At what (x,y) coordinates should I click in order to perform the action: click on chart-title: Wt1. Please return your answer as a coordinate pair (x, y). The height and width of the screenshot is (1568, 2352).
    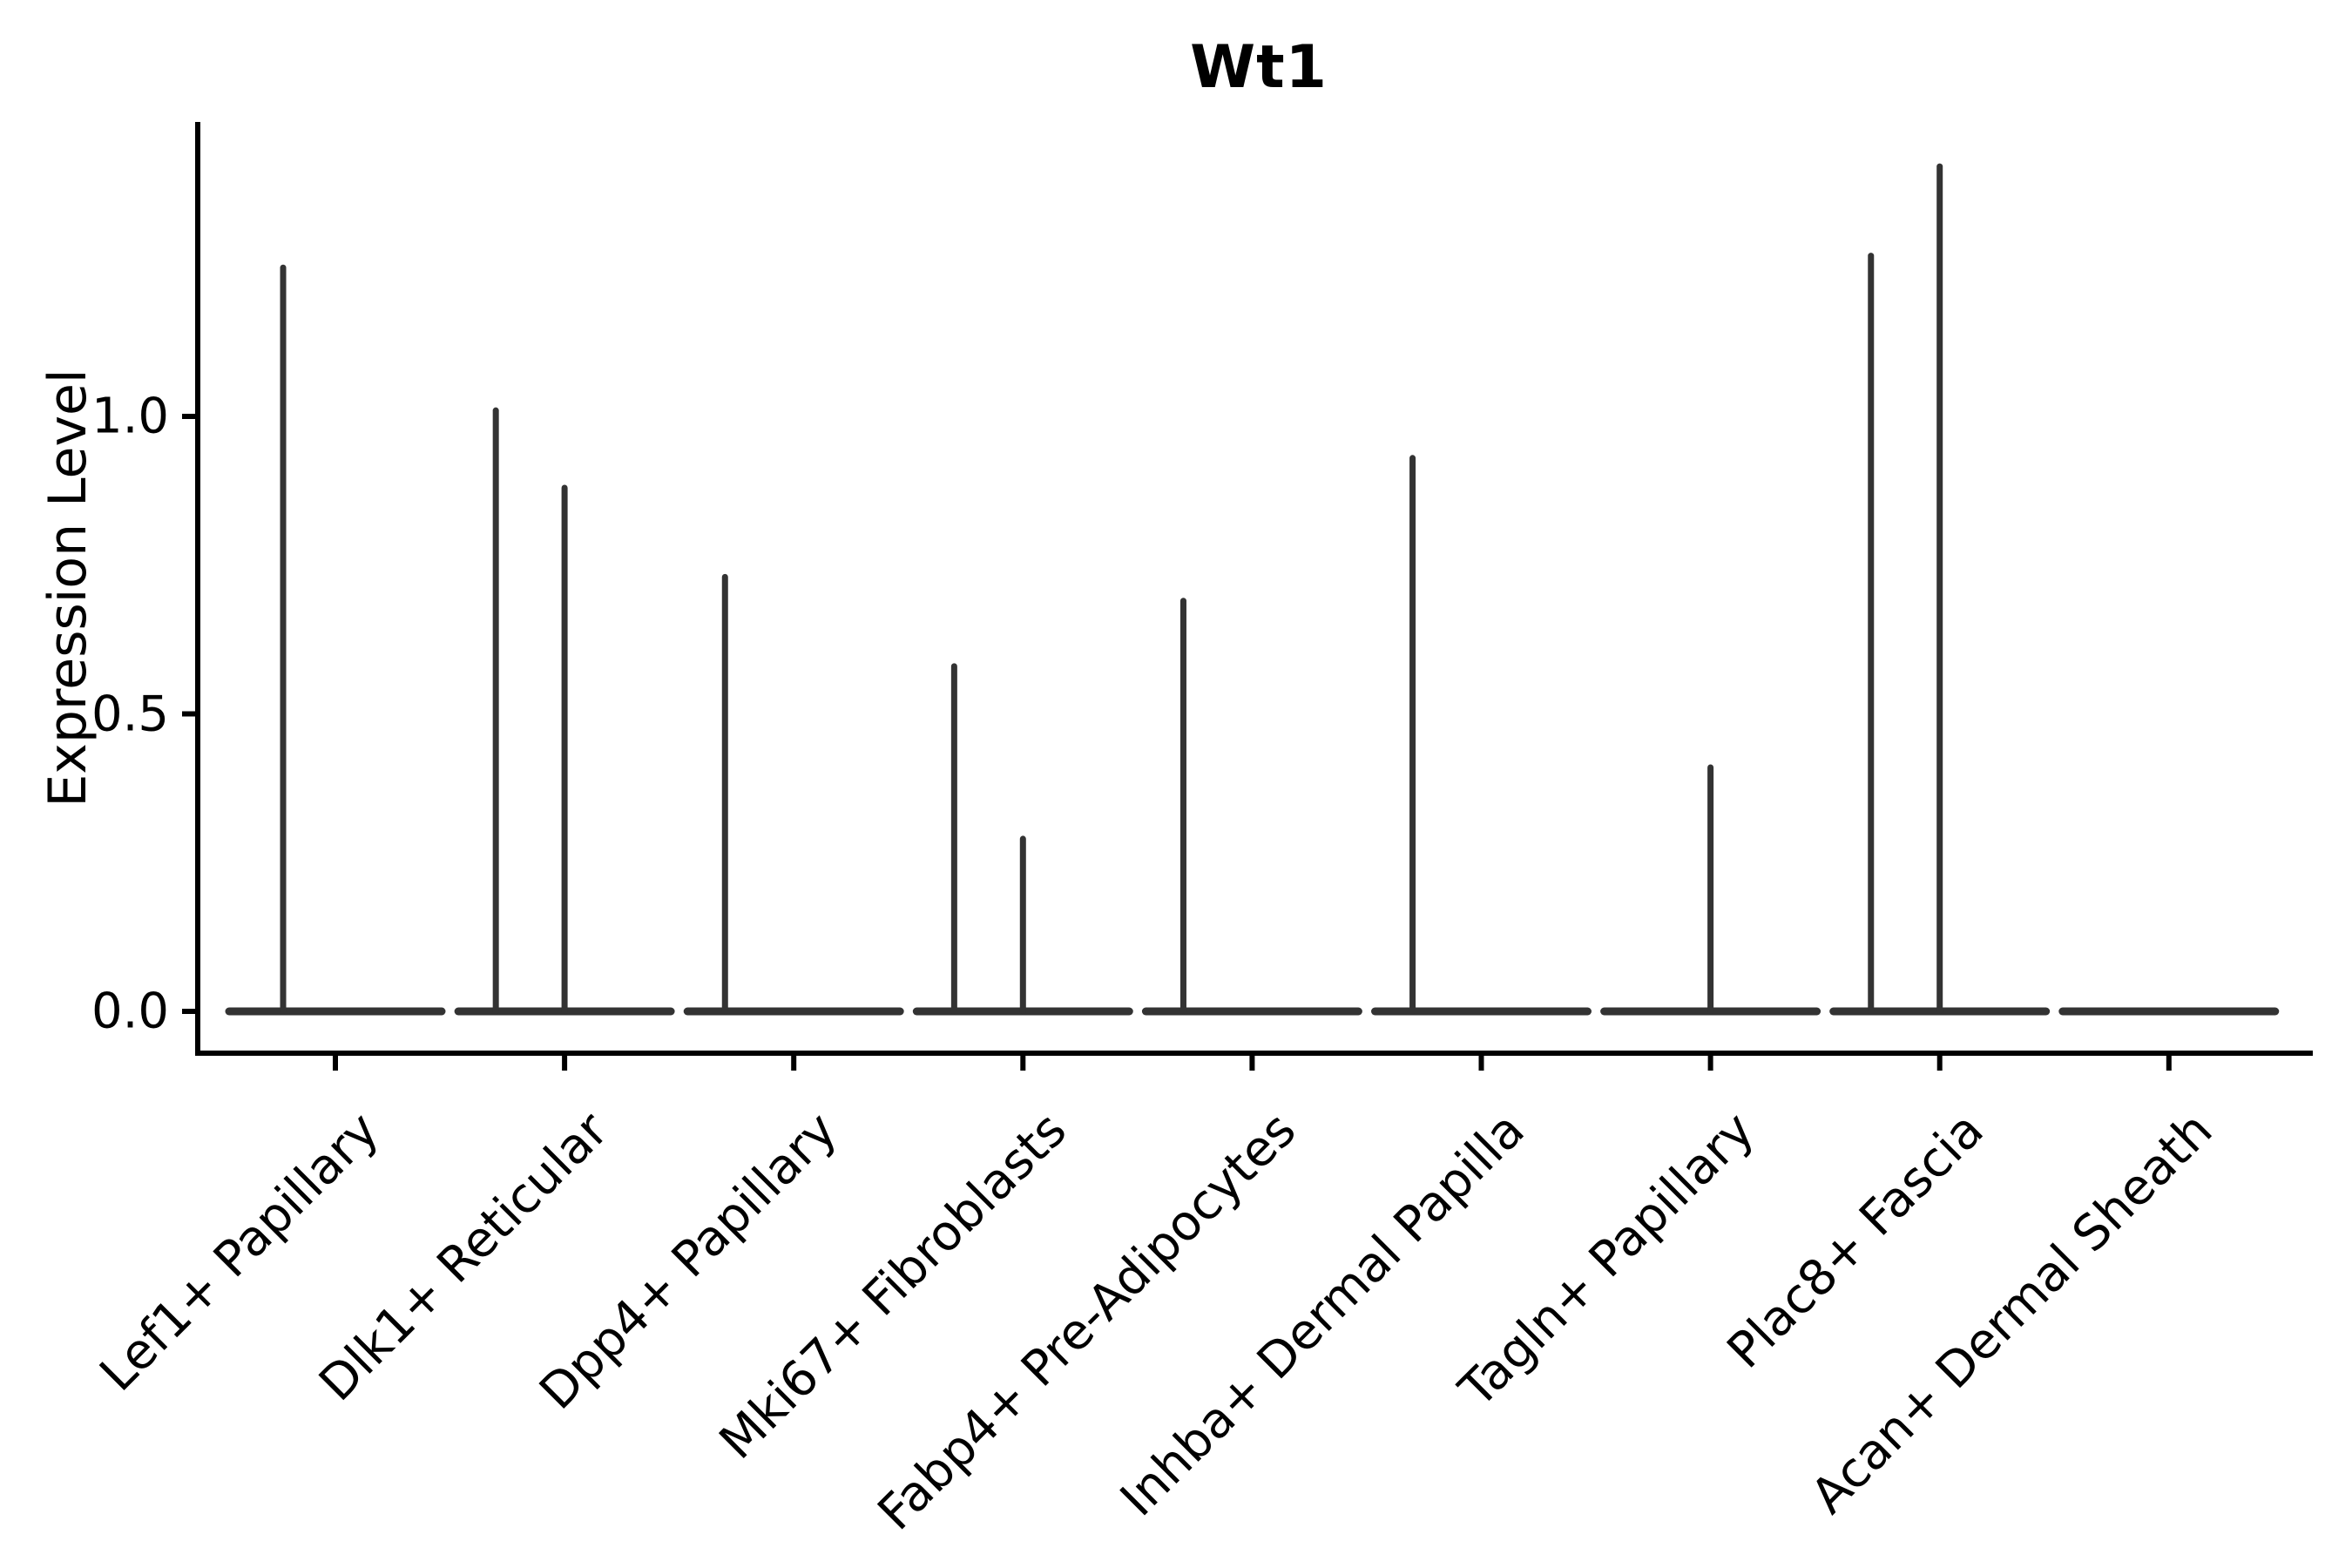
    Looking at the image, I should click on (1259, 67).